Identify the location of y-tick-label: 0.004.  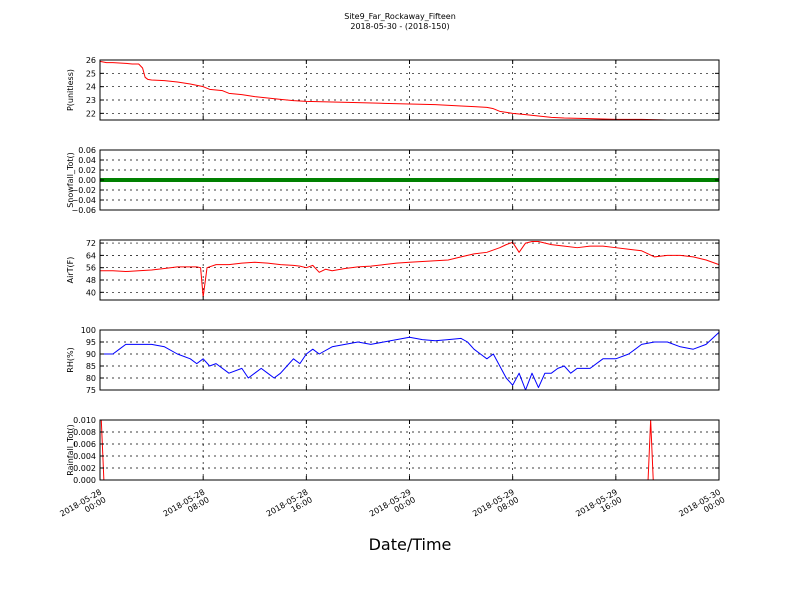
(84, 456).